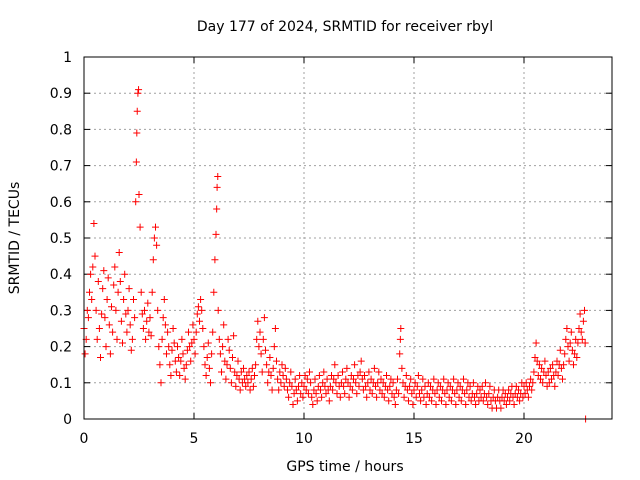  I want to click on y-tick-label: 0.7, so click(61, 167).